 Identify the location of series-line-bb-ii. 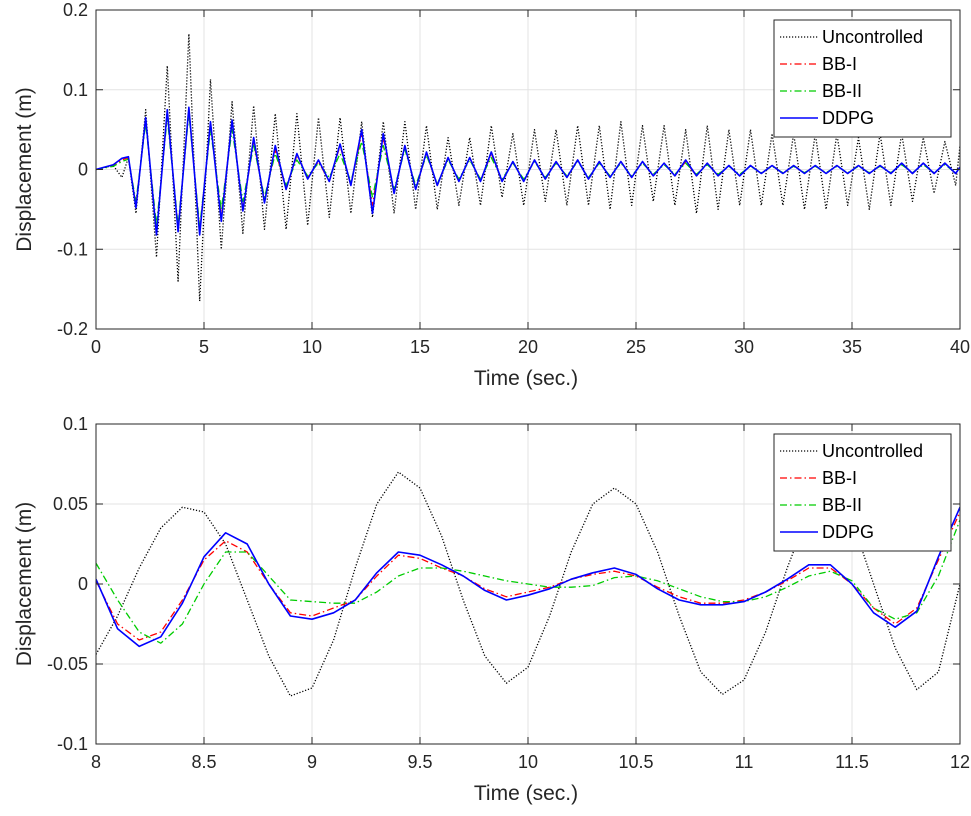
(528, 581).